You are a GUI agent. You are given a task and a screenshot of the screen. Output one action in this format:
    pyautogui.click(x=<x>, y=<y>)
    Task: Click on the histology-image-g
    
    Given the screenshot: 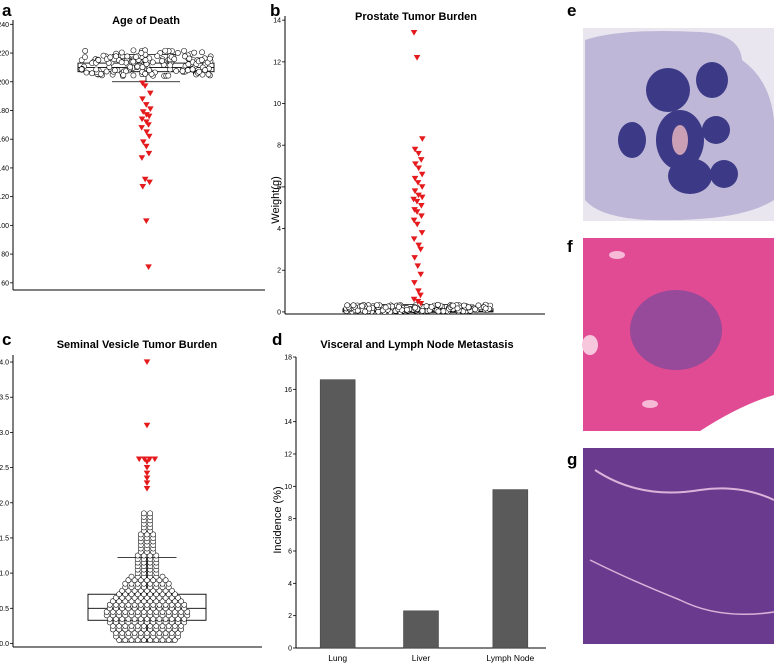 What is the action you would take?
    pyautogui.click(x=679, y=546)
    